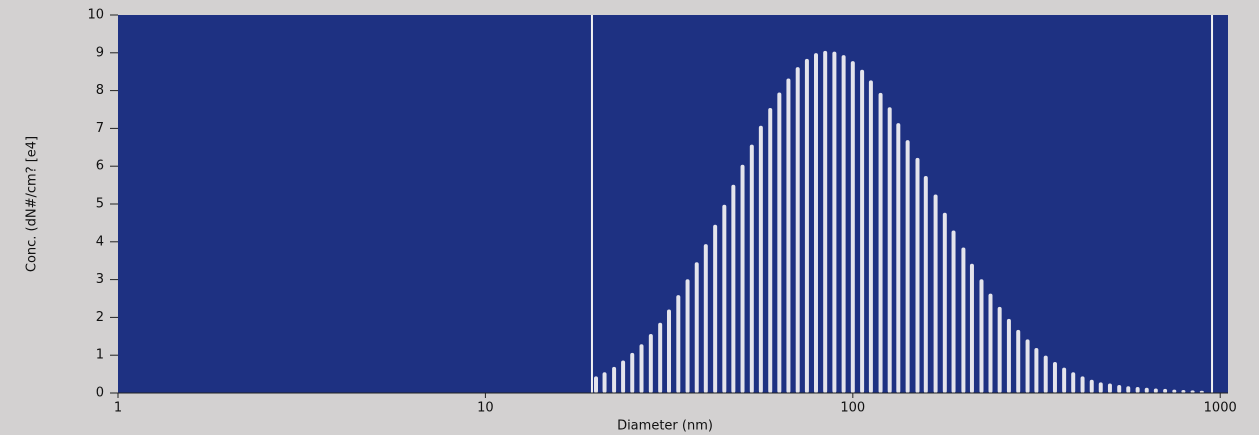  I want to click on y-tick-label: 0, so click(100, 393).